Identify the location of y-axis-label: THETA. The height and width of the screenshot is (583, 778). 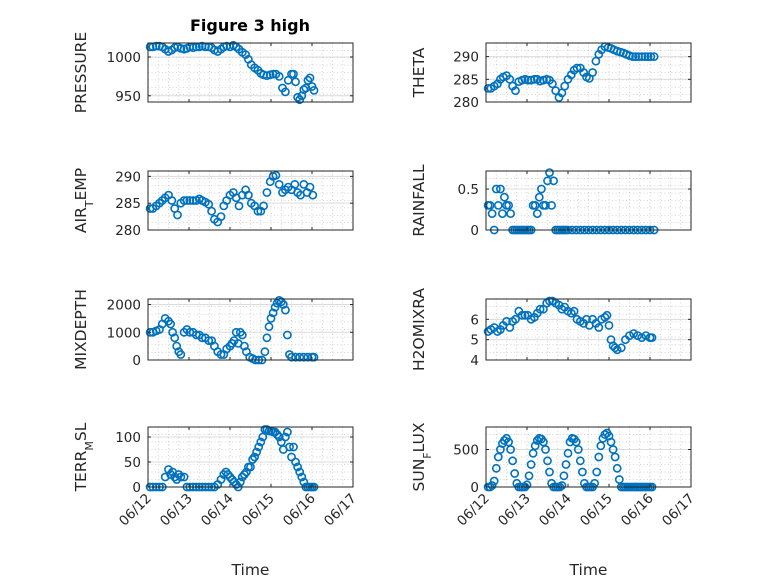
(419, 72).